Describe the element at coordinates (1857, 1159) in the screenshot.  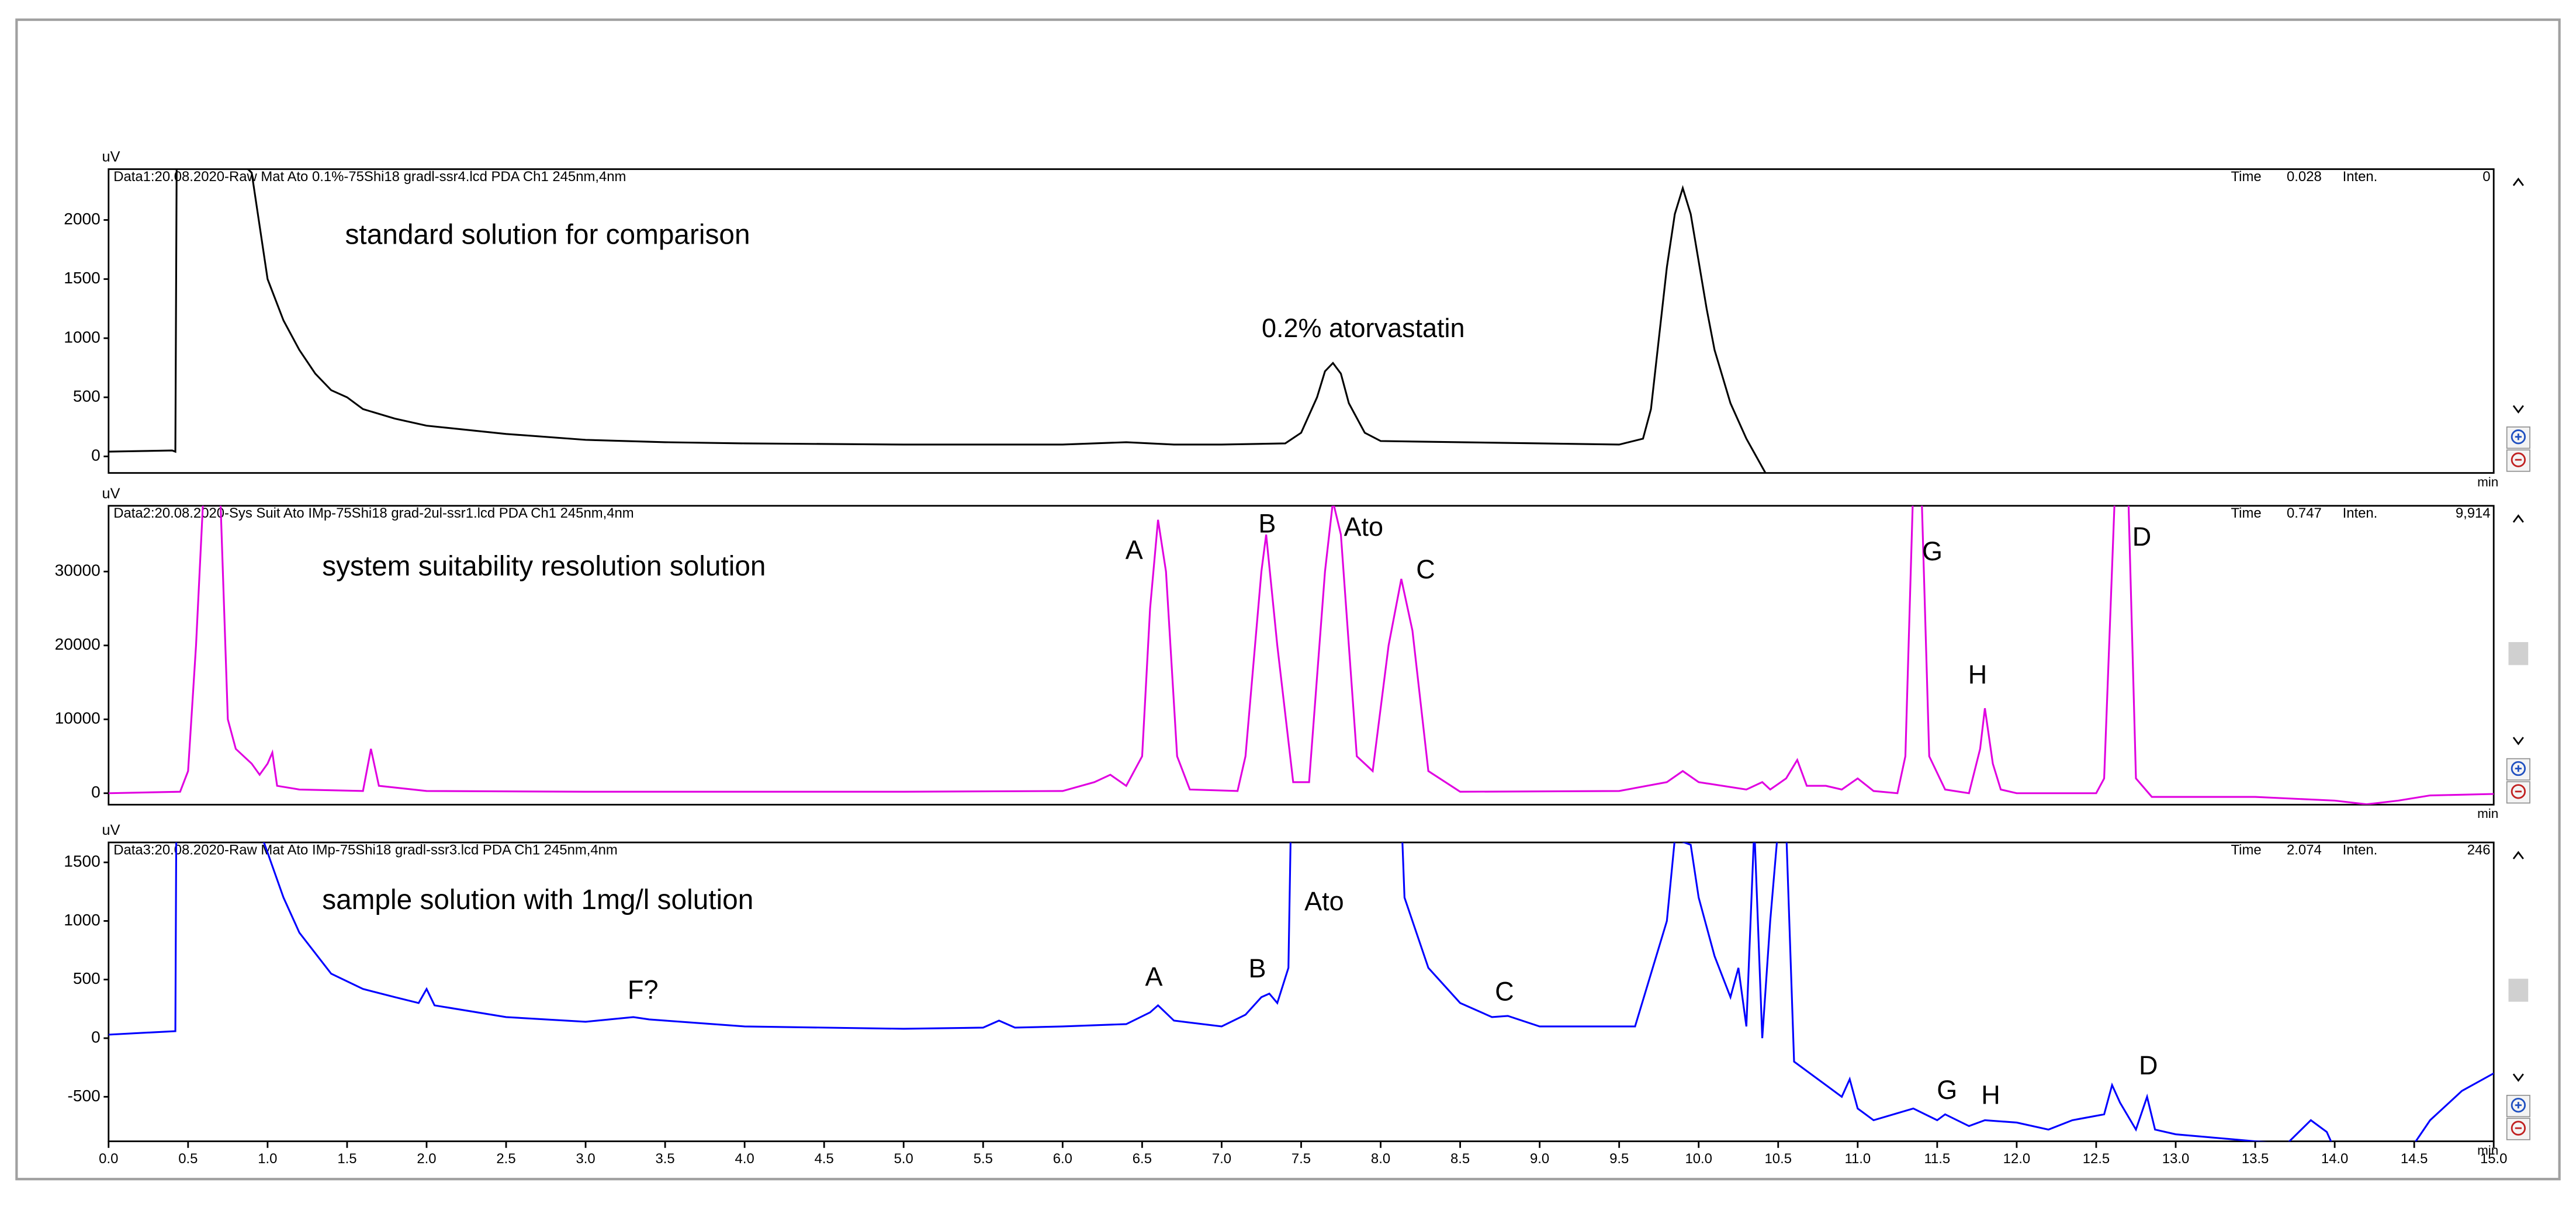
I see `x-tick-label: 11.0` at that location.